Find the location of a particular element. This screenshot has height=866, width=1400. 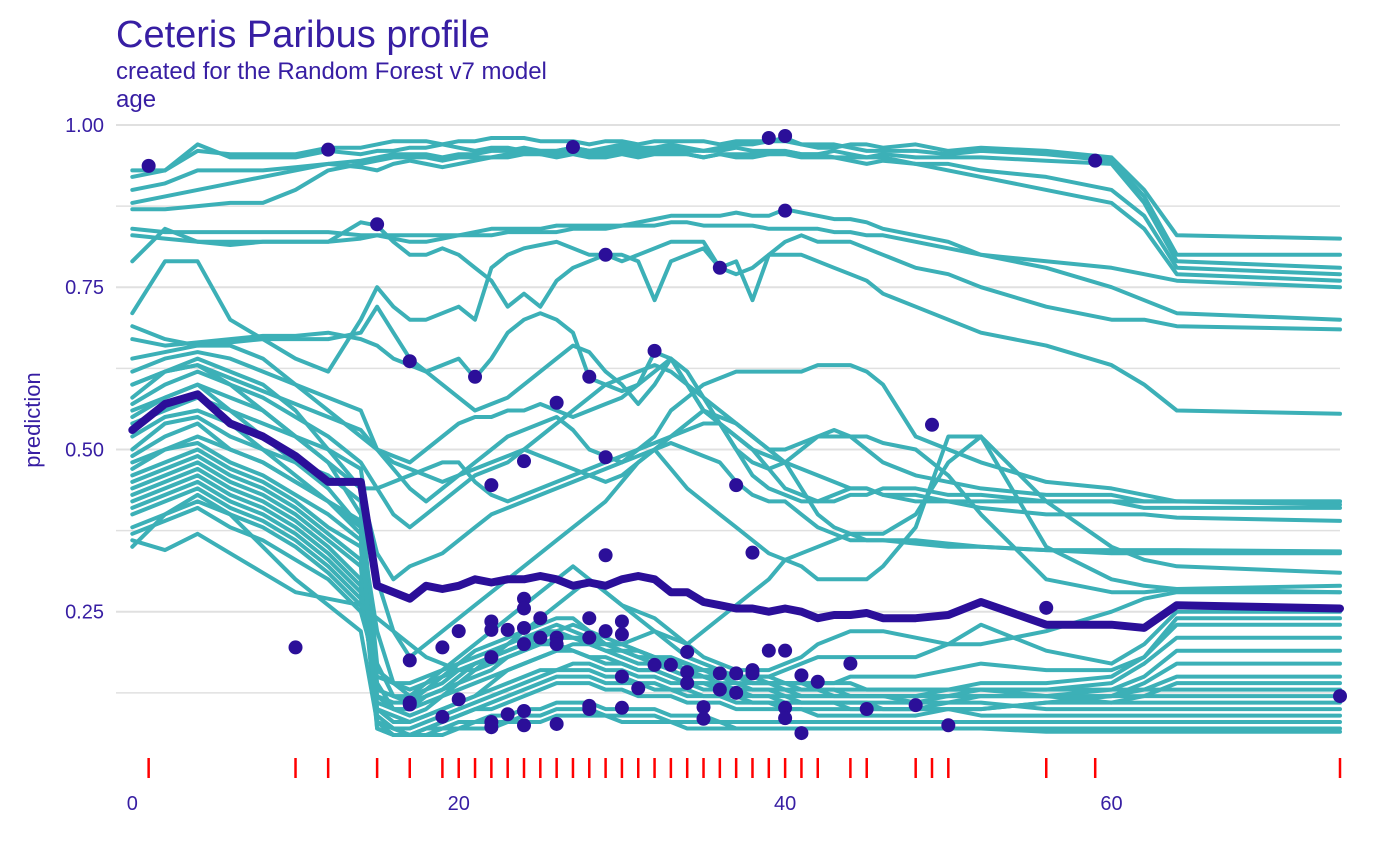

rug-layer is located at coordinates (744, 768).